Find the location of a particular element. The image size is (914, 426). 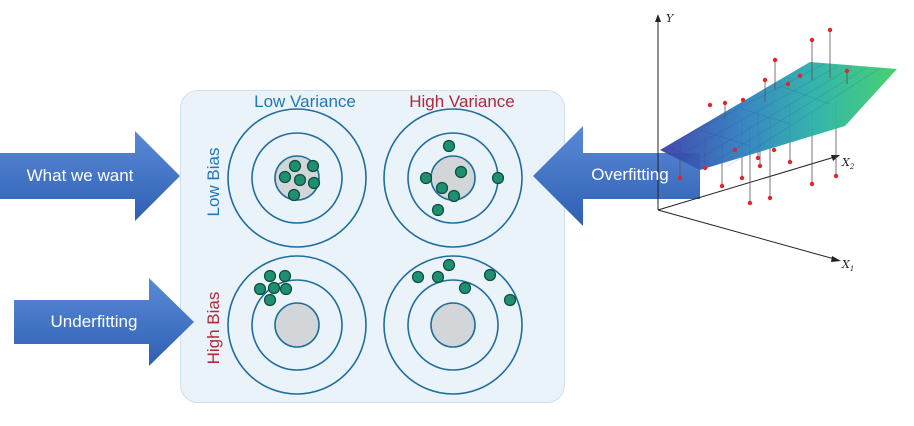

axis-label-x2: X2 is located at coordinates (848, 163).